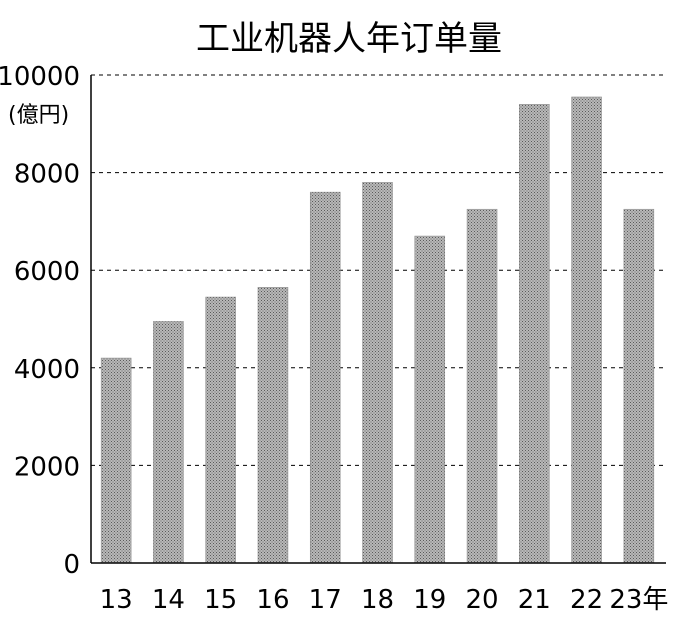 This screenshot has height=621, width=692. Describe the element at coordinates (481, 600) in the screenshot. I see `x-tick-label: 20` at that location.